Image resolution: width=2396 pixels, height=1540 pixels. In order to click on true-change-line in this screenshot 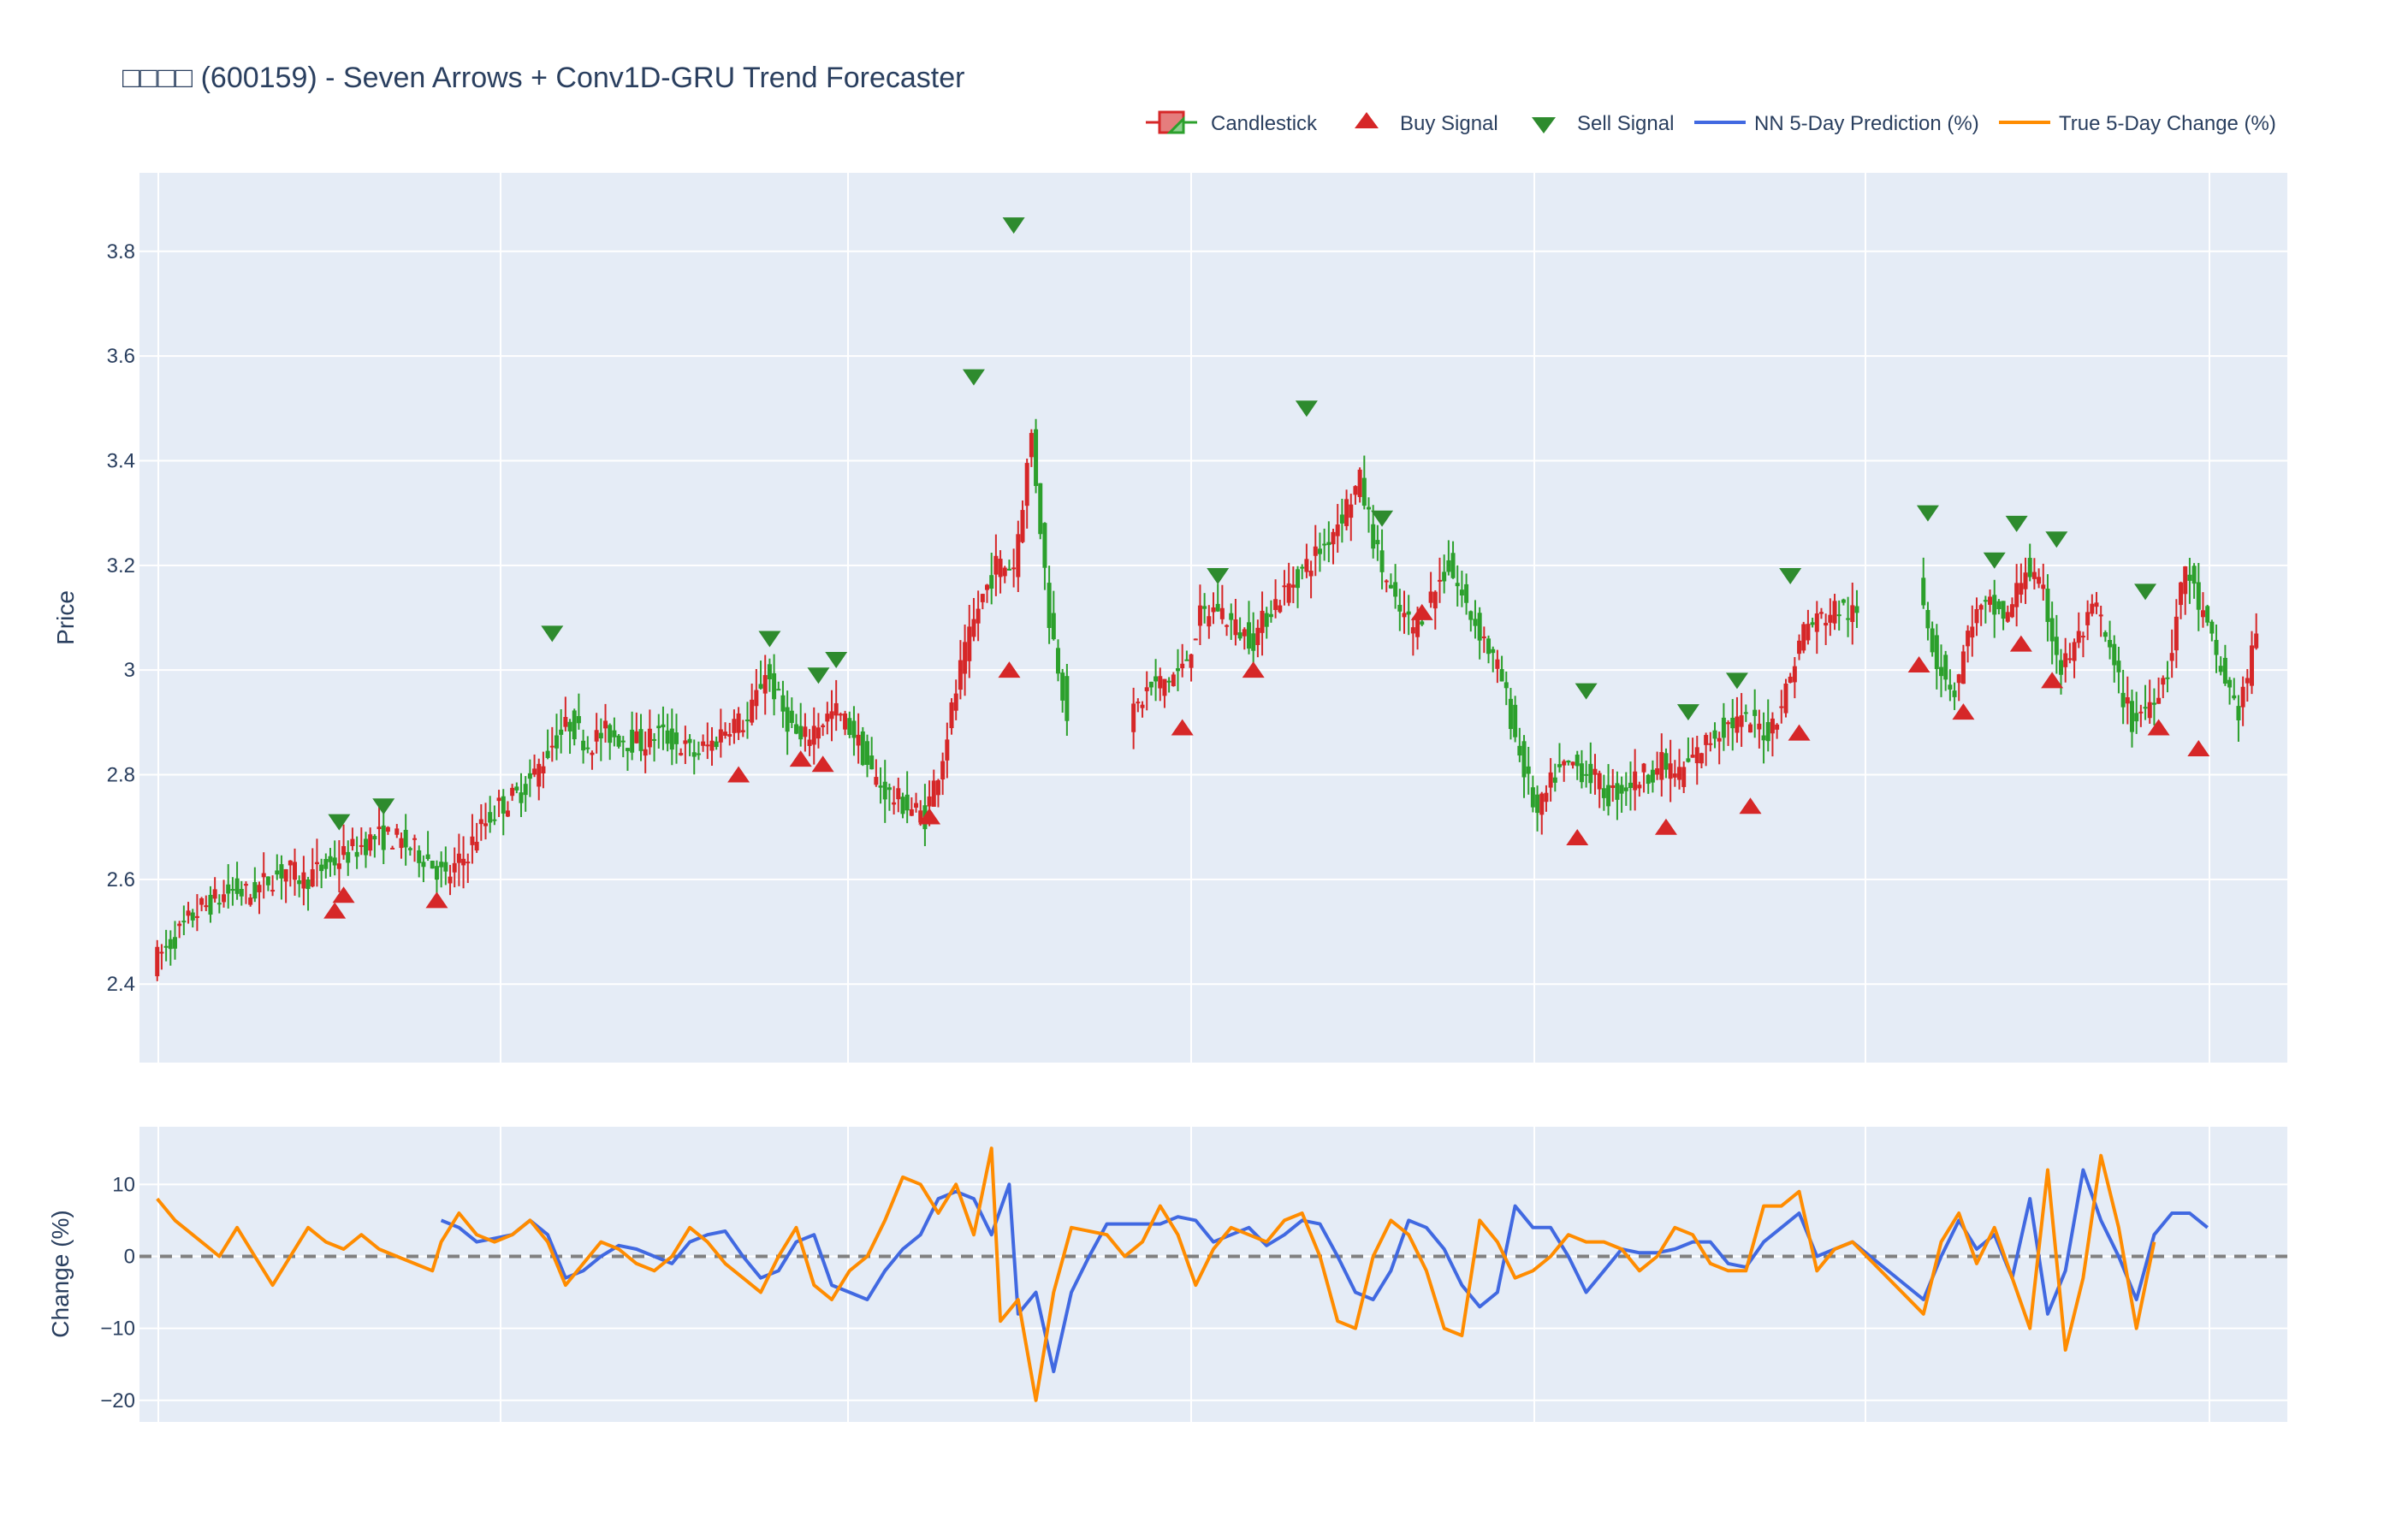, I will do `click(1156, 1274)`.